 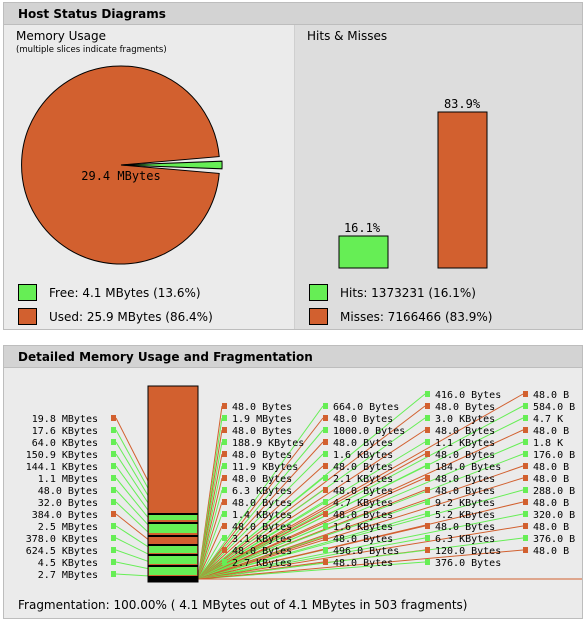 What do you see at coordinates (363, 479) in the screenshot?
I see `right-fragment-label: 2.1 KBytes` at bounding box center [363, 479].